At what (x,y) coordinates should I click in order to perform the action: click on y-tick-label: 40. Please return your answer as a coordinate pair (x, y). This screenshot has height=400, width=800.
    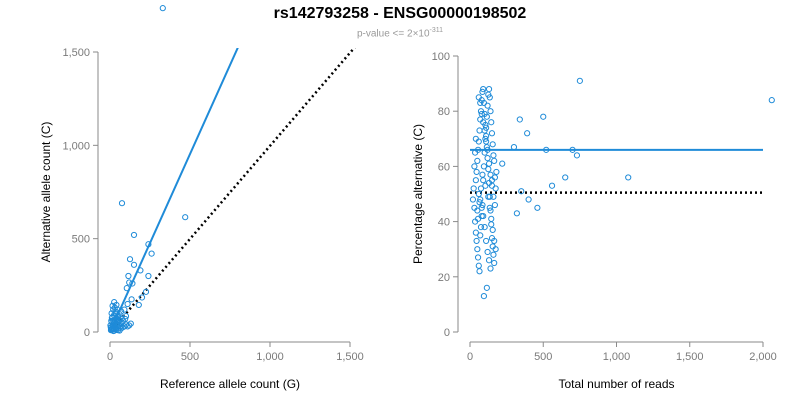
    Looking at the image, I should click on (444, 223).